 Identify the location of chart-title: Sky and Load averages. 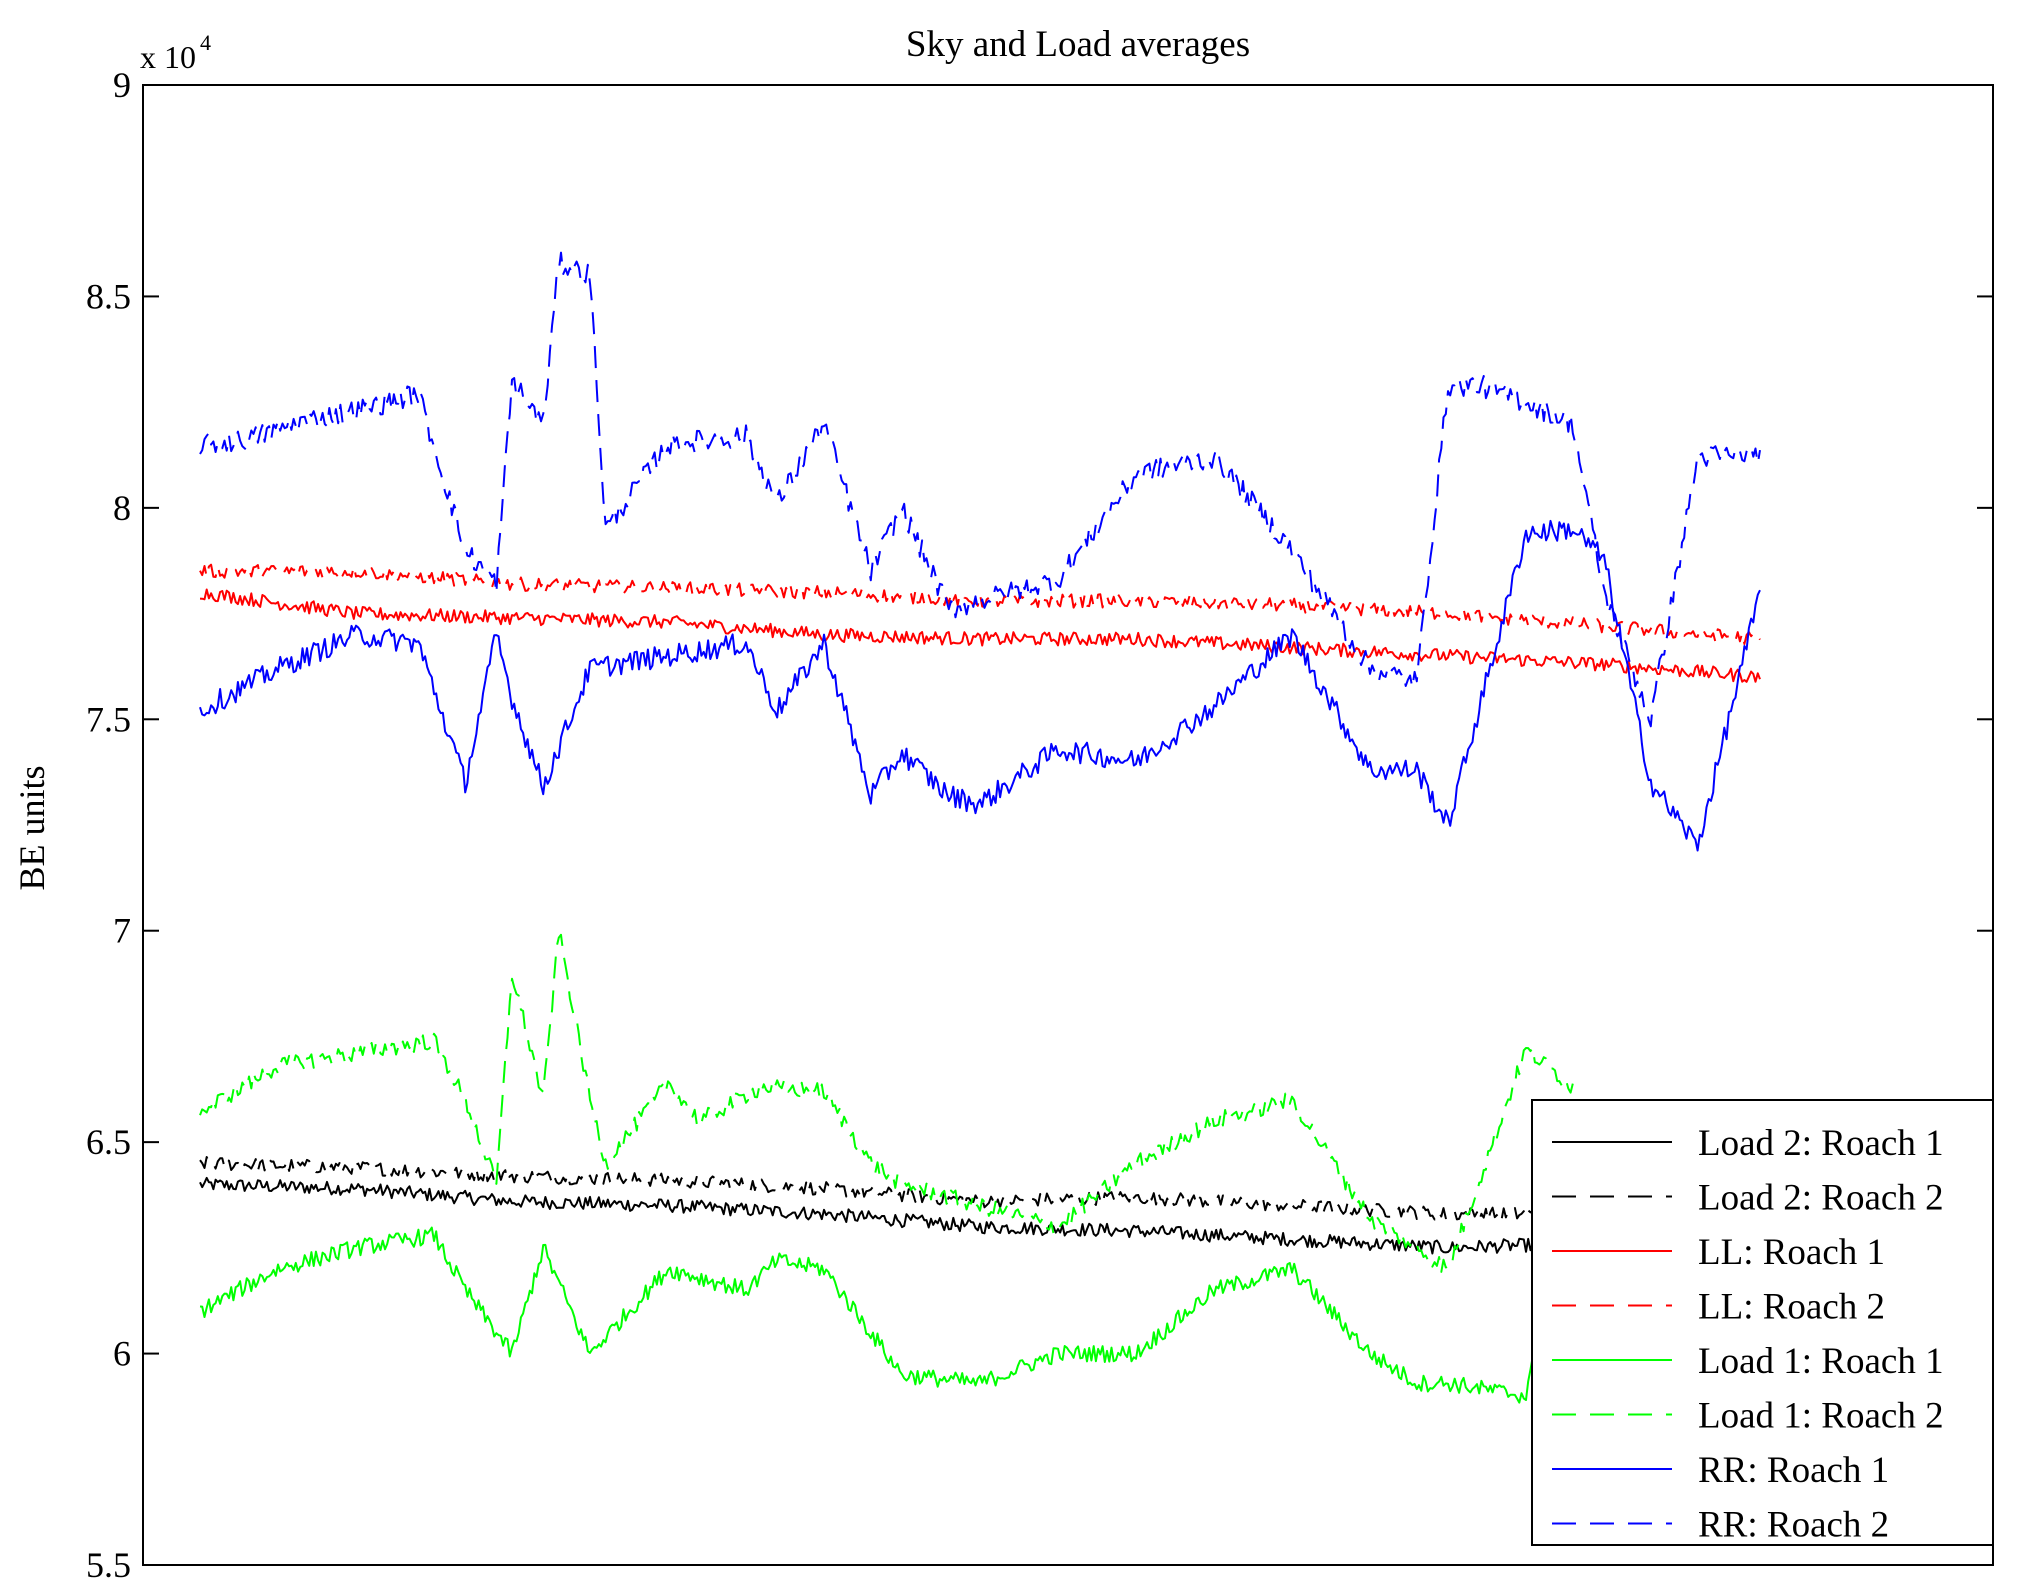
(1078, 44).